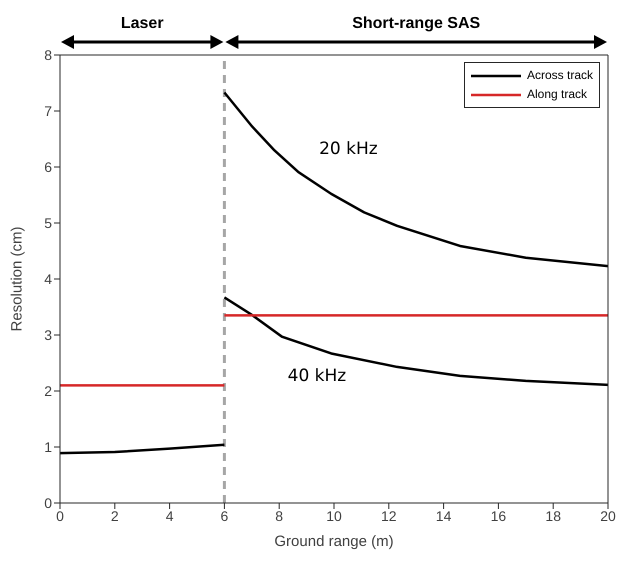  What do you see at coordinates (444, 516) in the screenshot?
I see `x-tick-label: 14` at bounding box center [444, 516].